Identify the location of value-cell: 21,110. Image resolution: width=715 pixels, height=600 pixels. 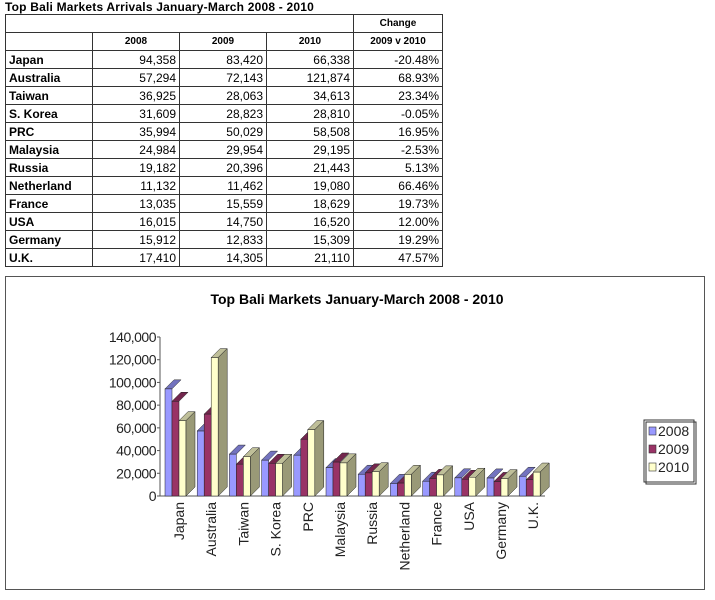
(310, 257).